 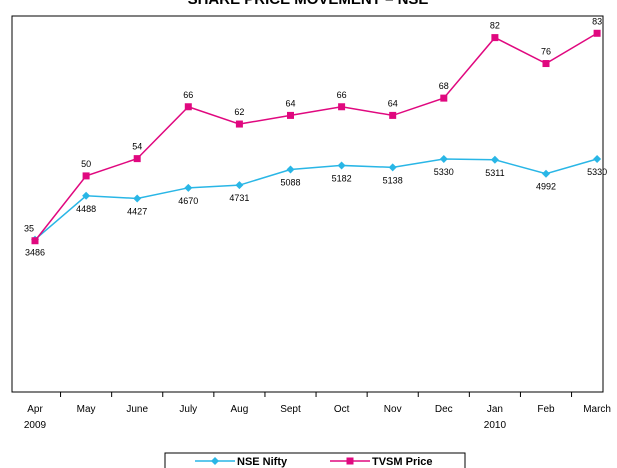 I want to click on legend-box, so click(x=315, y=460).